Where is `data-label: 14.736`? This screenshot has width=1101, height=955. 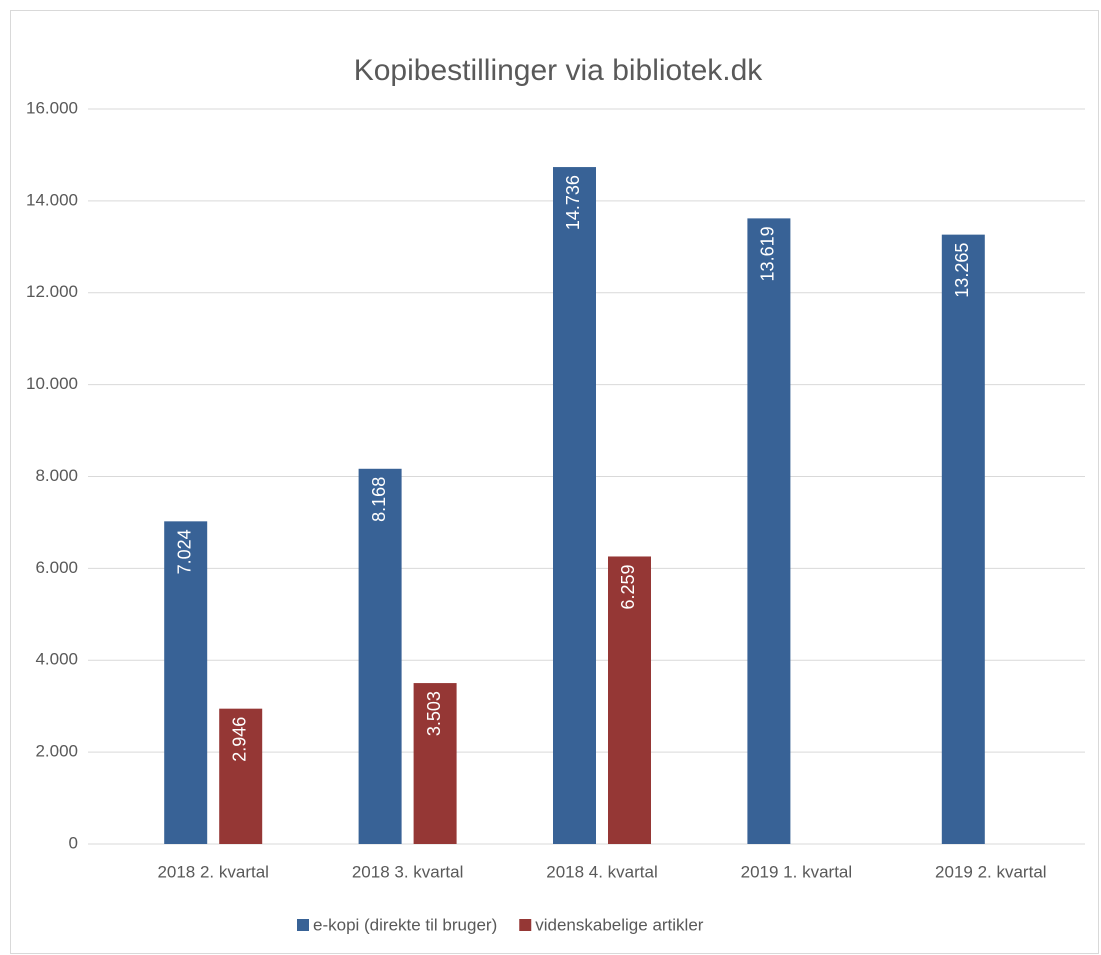
data-label: 14.736 is located at coordinates (573, 202).